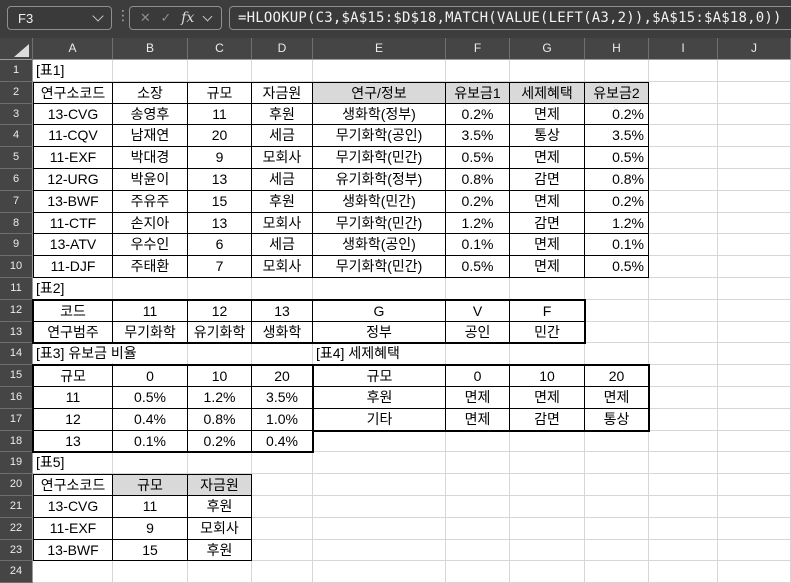  I want to click on cell-B19, so click(150, 463).